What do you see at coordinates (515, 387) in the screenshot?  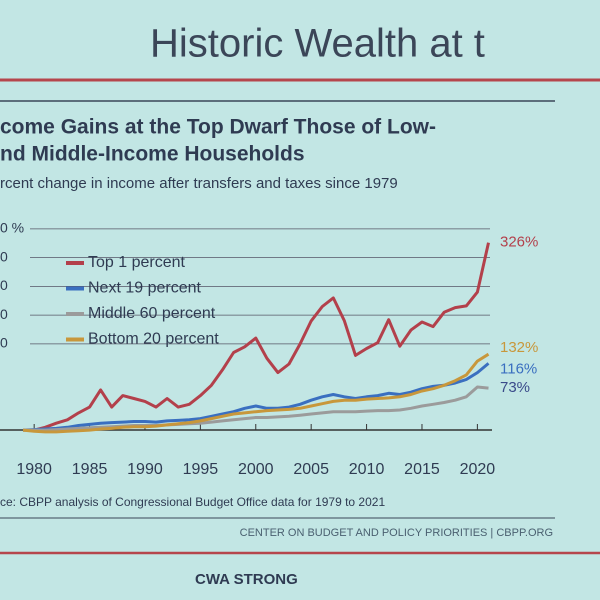 I see `value-label: 73%` at bounding box center [515, 387].